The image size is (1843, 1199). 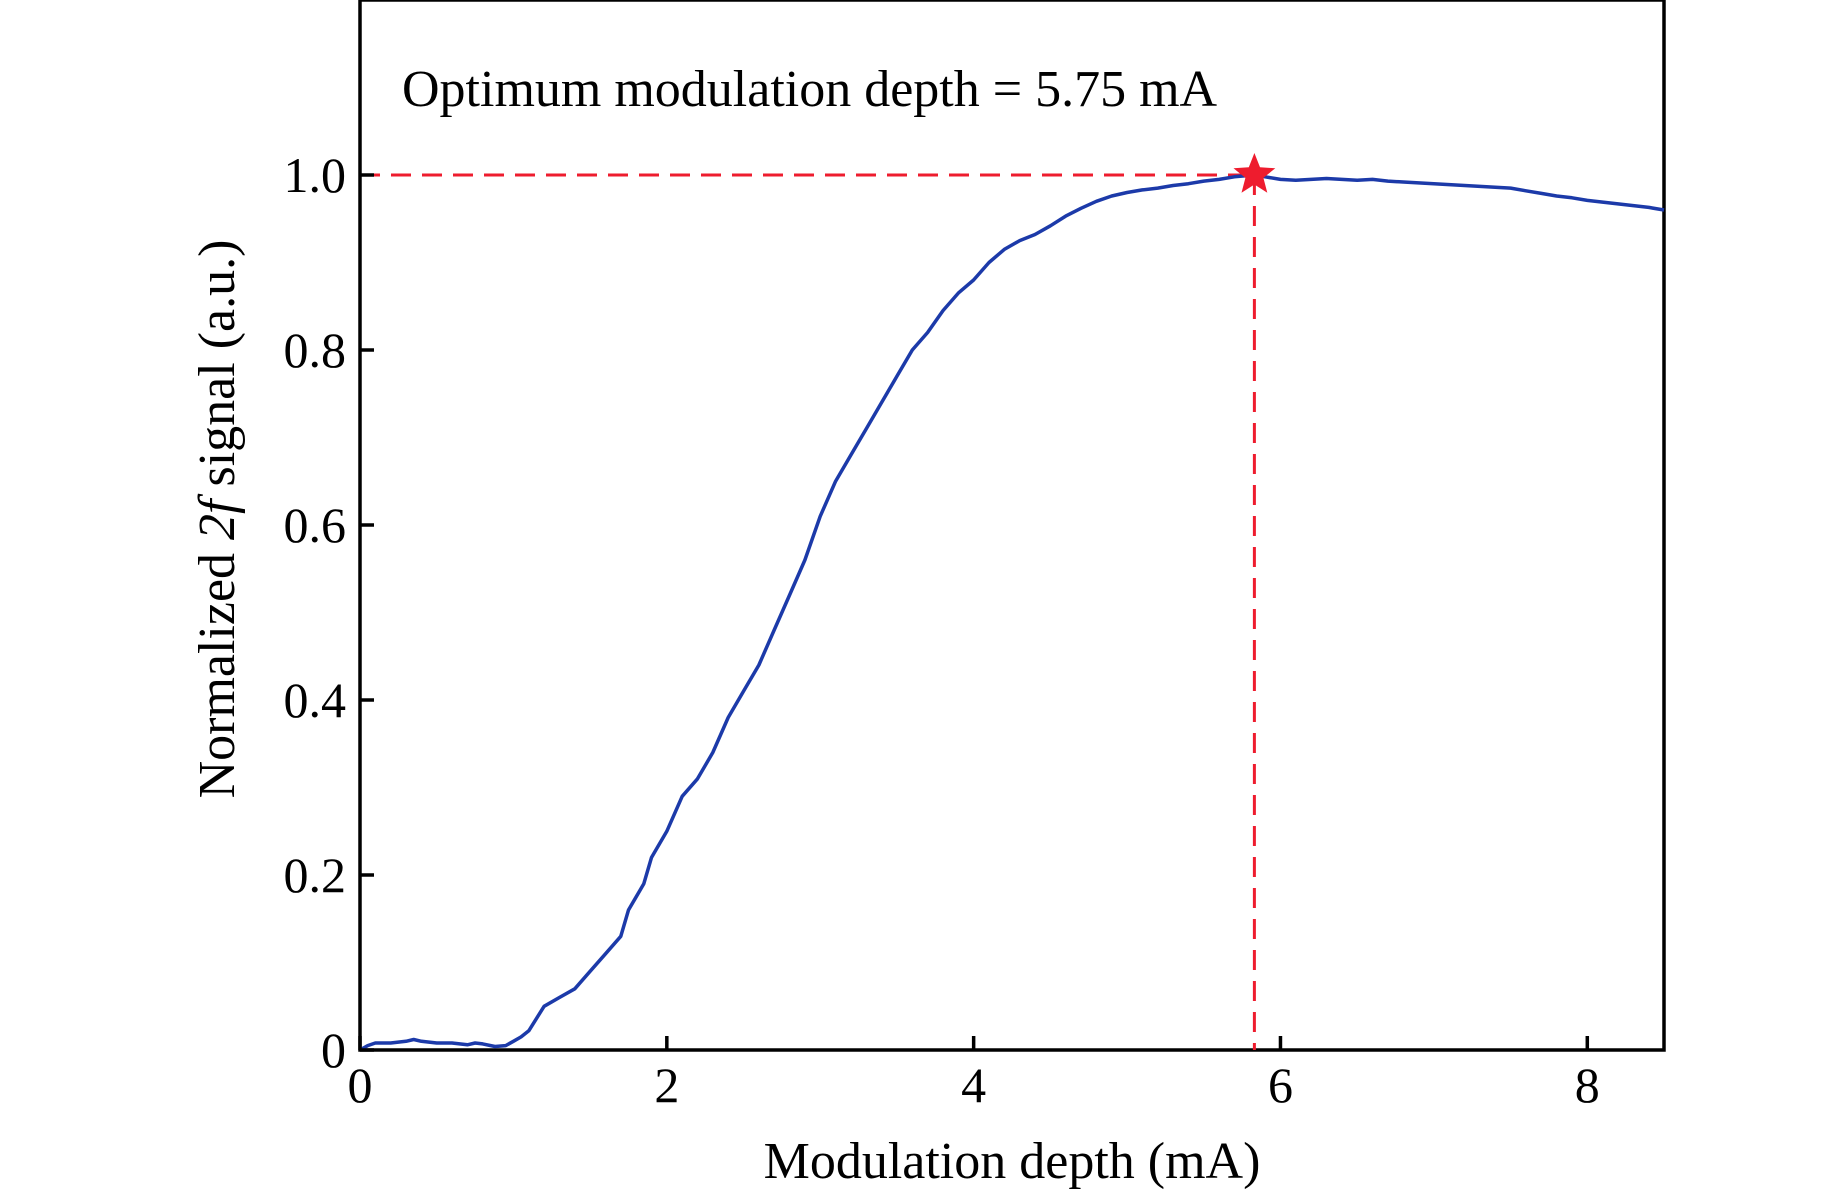 What do you see at coordinates (315, 175) in the screenshot?
I see `y-tick-label: 1.0` at bounding box center [315, 175].